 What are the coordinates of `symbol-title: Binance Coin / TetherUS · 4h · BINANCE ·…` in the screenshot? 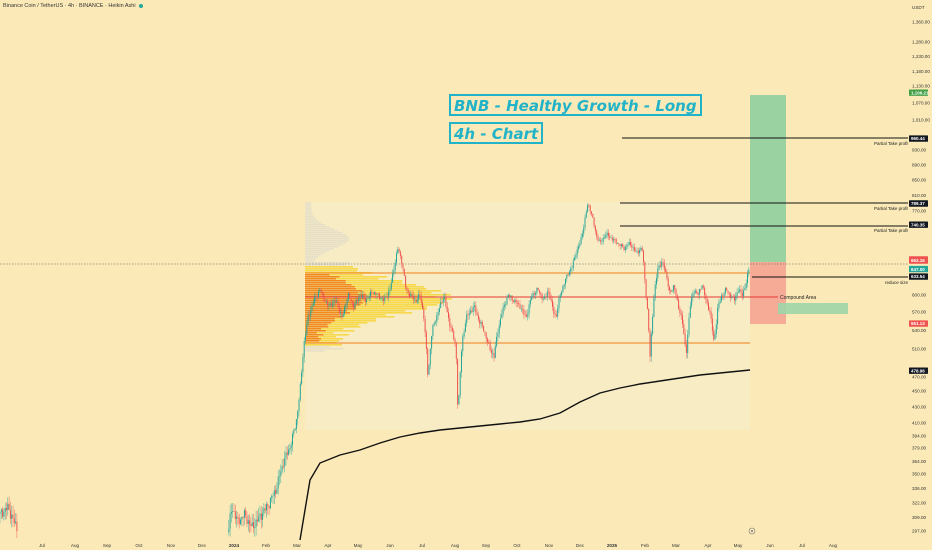 It's located at (69, 6).